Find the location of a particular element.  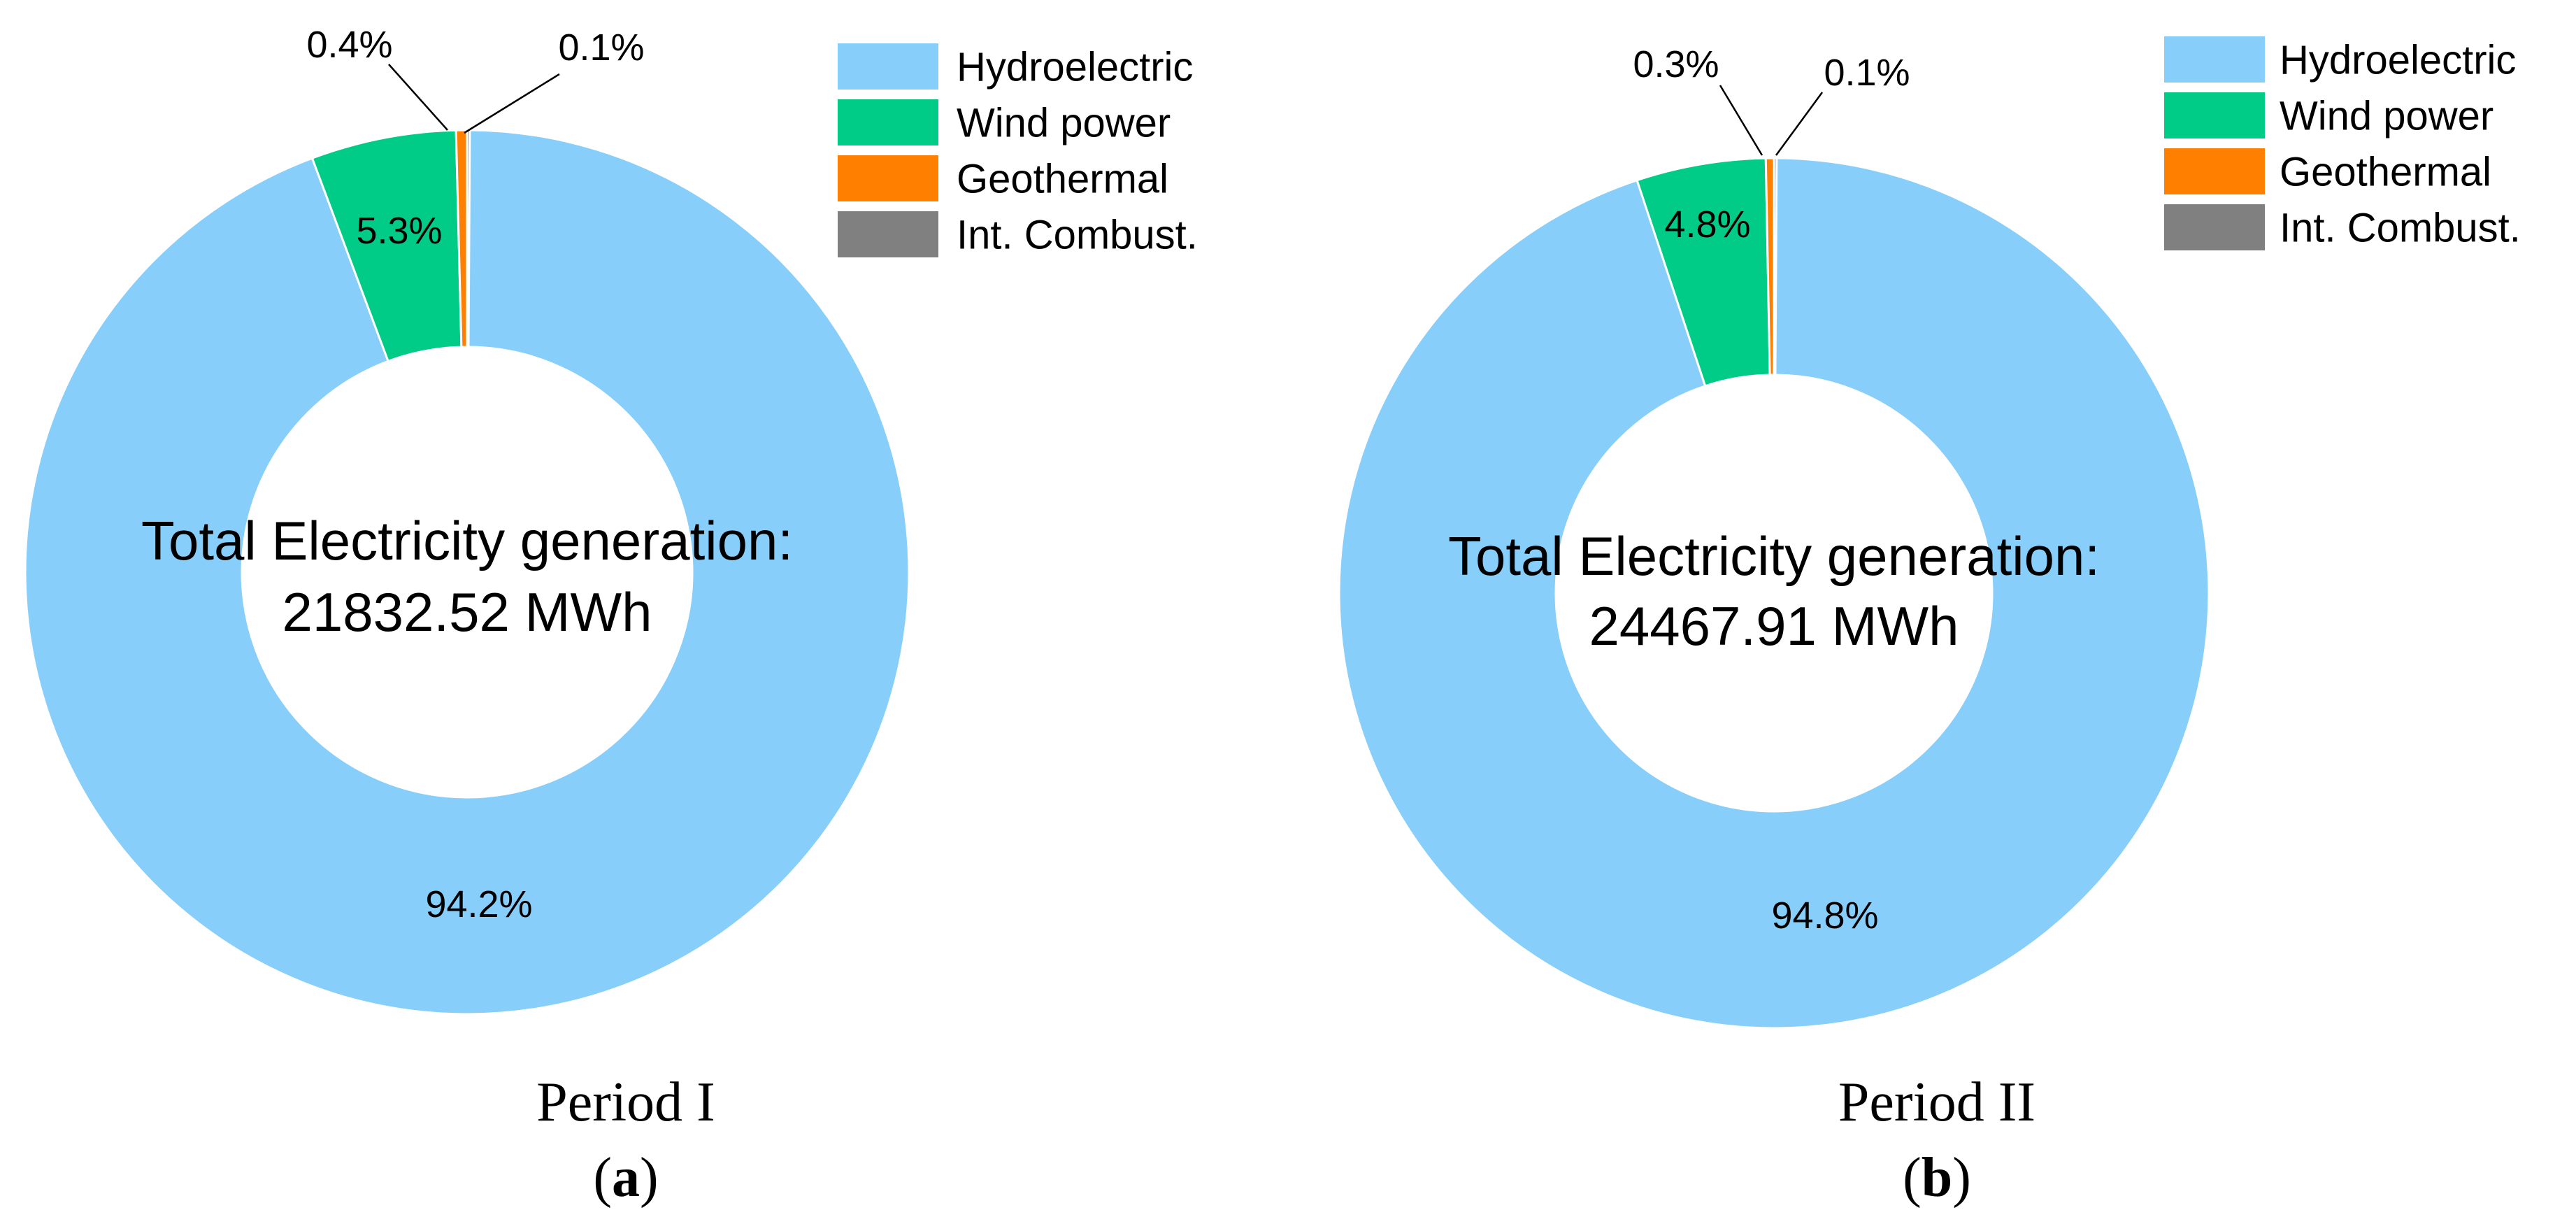

panel-letter: a is located at coordinates (626, 1178).